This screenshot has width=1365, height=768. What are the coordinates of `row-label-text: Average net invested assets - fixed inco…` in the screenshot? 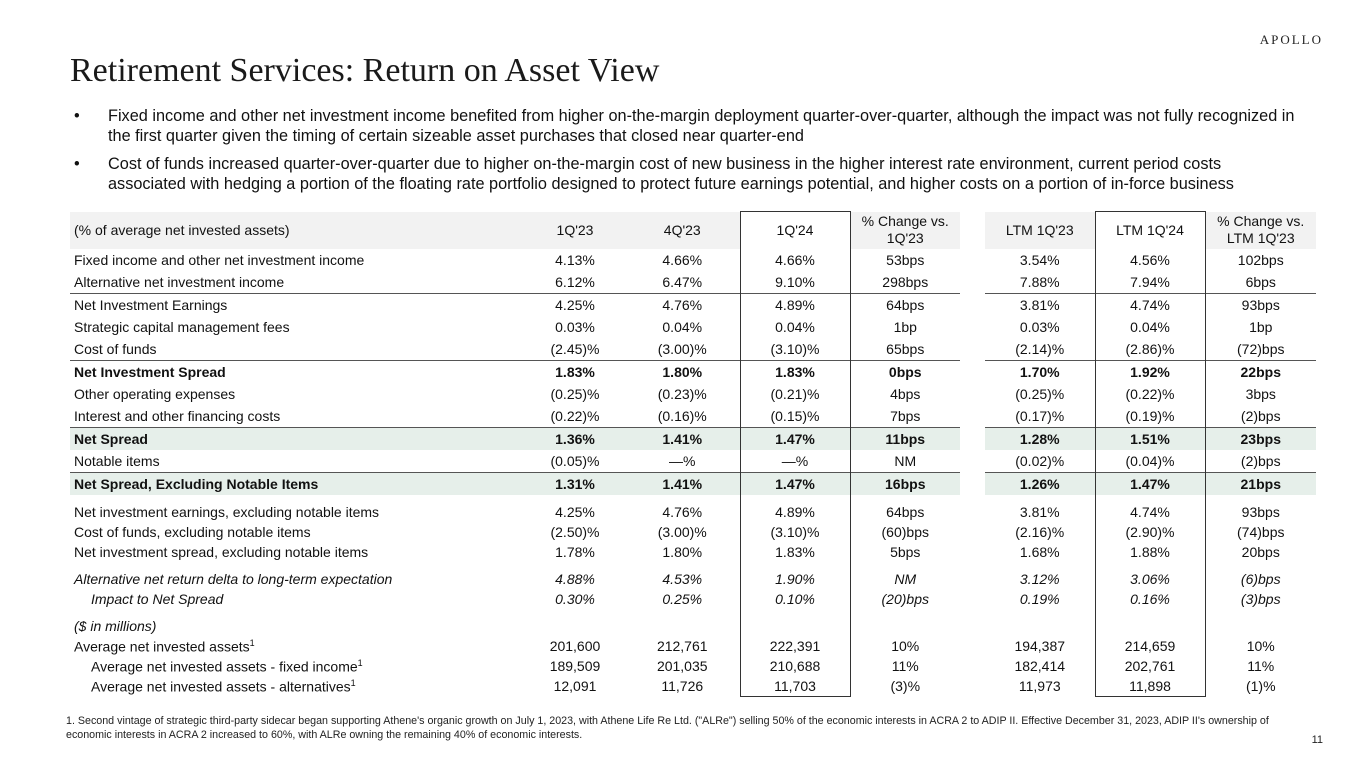 It's located at (224, 666).